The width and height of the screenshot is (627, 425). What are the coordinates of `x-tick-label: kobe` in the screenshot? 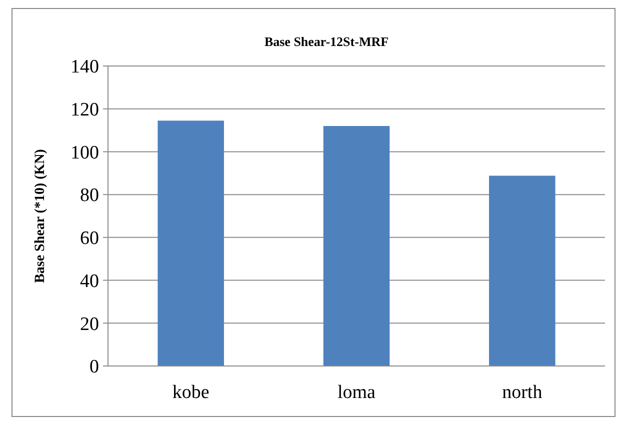 It's located at (191, 392).